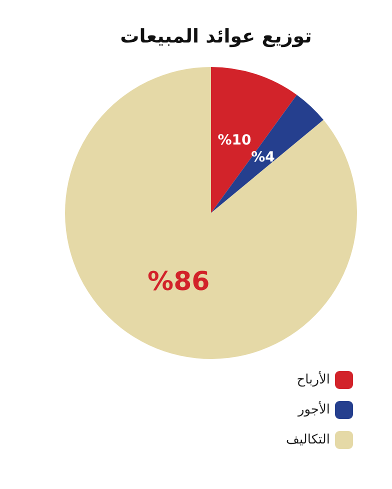 The height and width of the screenshot is (489, 392). Describe the element at coordinates (313, 409) in the screenshot. I see `legend-label: الأجور` at that location.